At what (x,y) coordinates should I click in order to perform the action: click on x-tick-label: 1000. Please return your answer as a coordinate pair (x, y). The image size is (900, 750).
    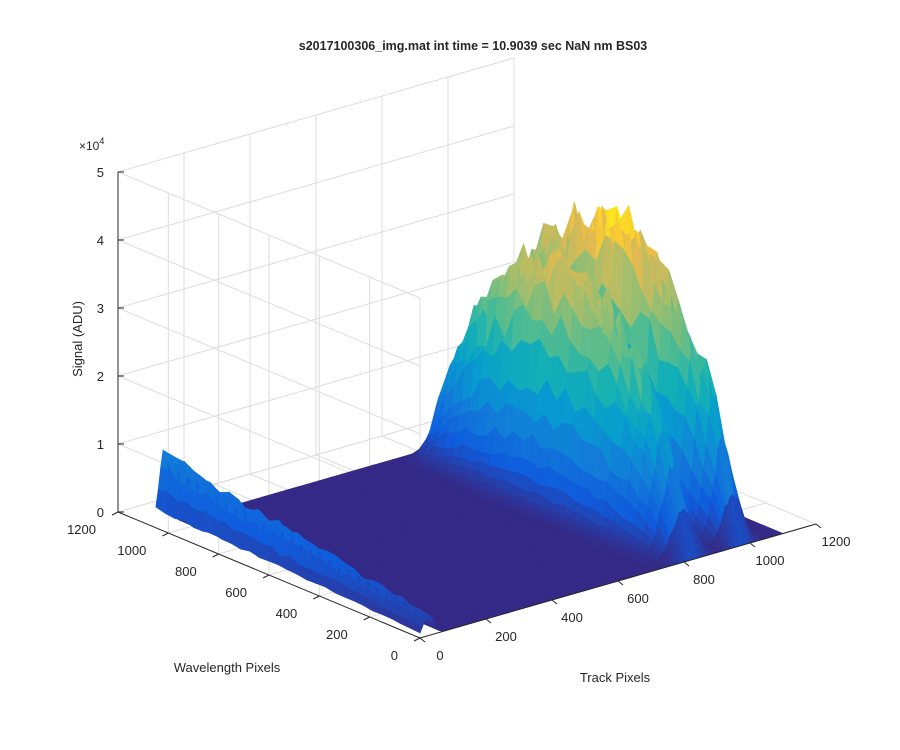
    Looking at the image, I should click on (770, 560).